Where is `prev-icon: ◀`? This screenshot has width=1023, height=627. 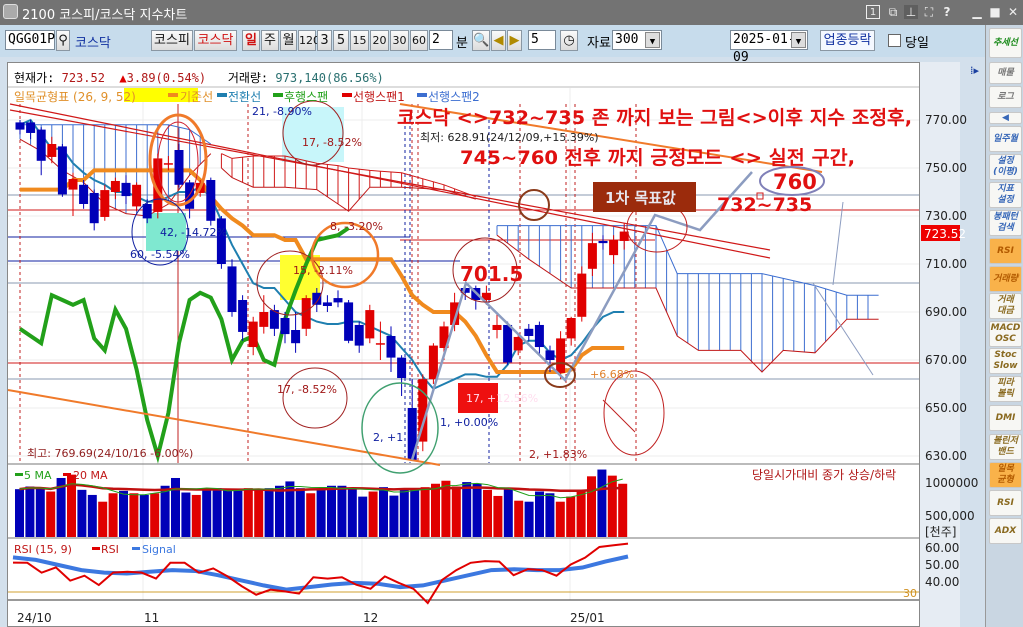
prev-icon: ◀ is located at coordinates (498, 40).